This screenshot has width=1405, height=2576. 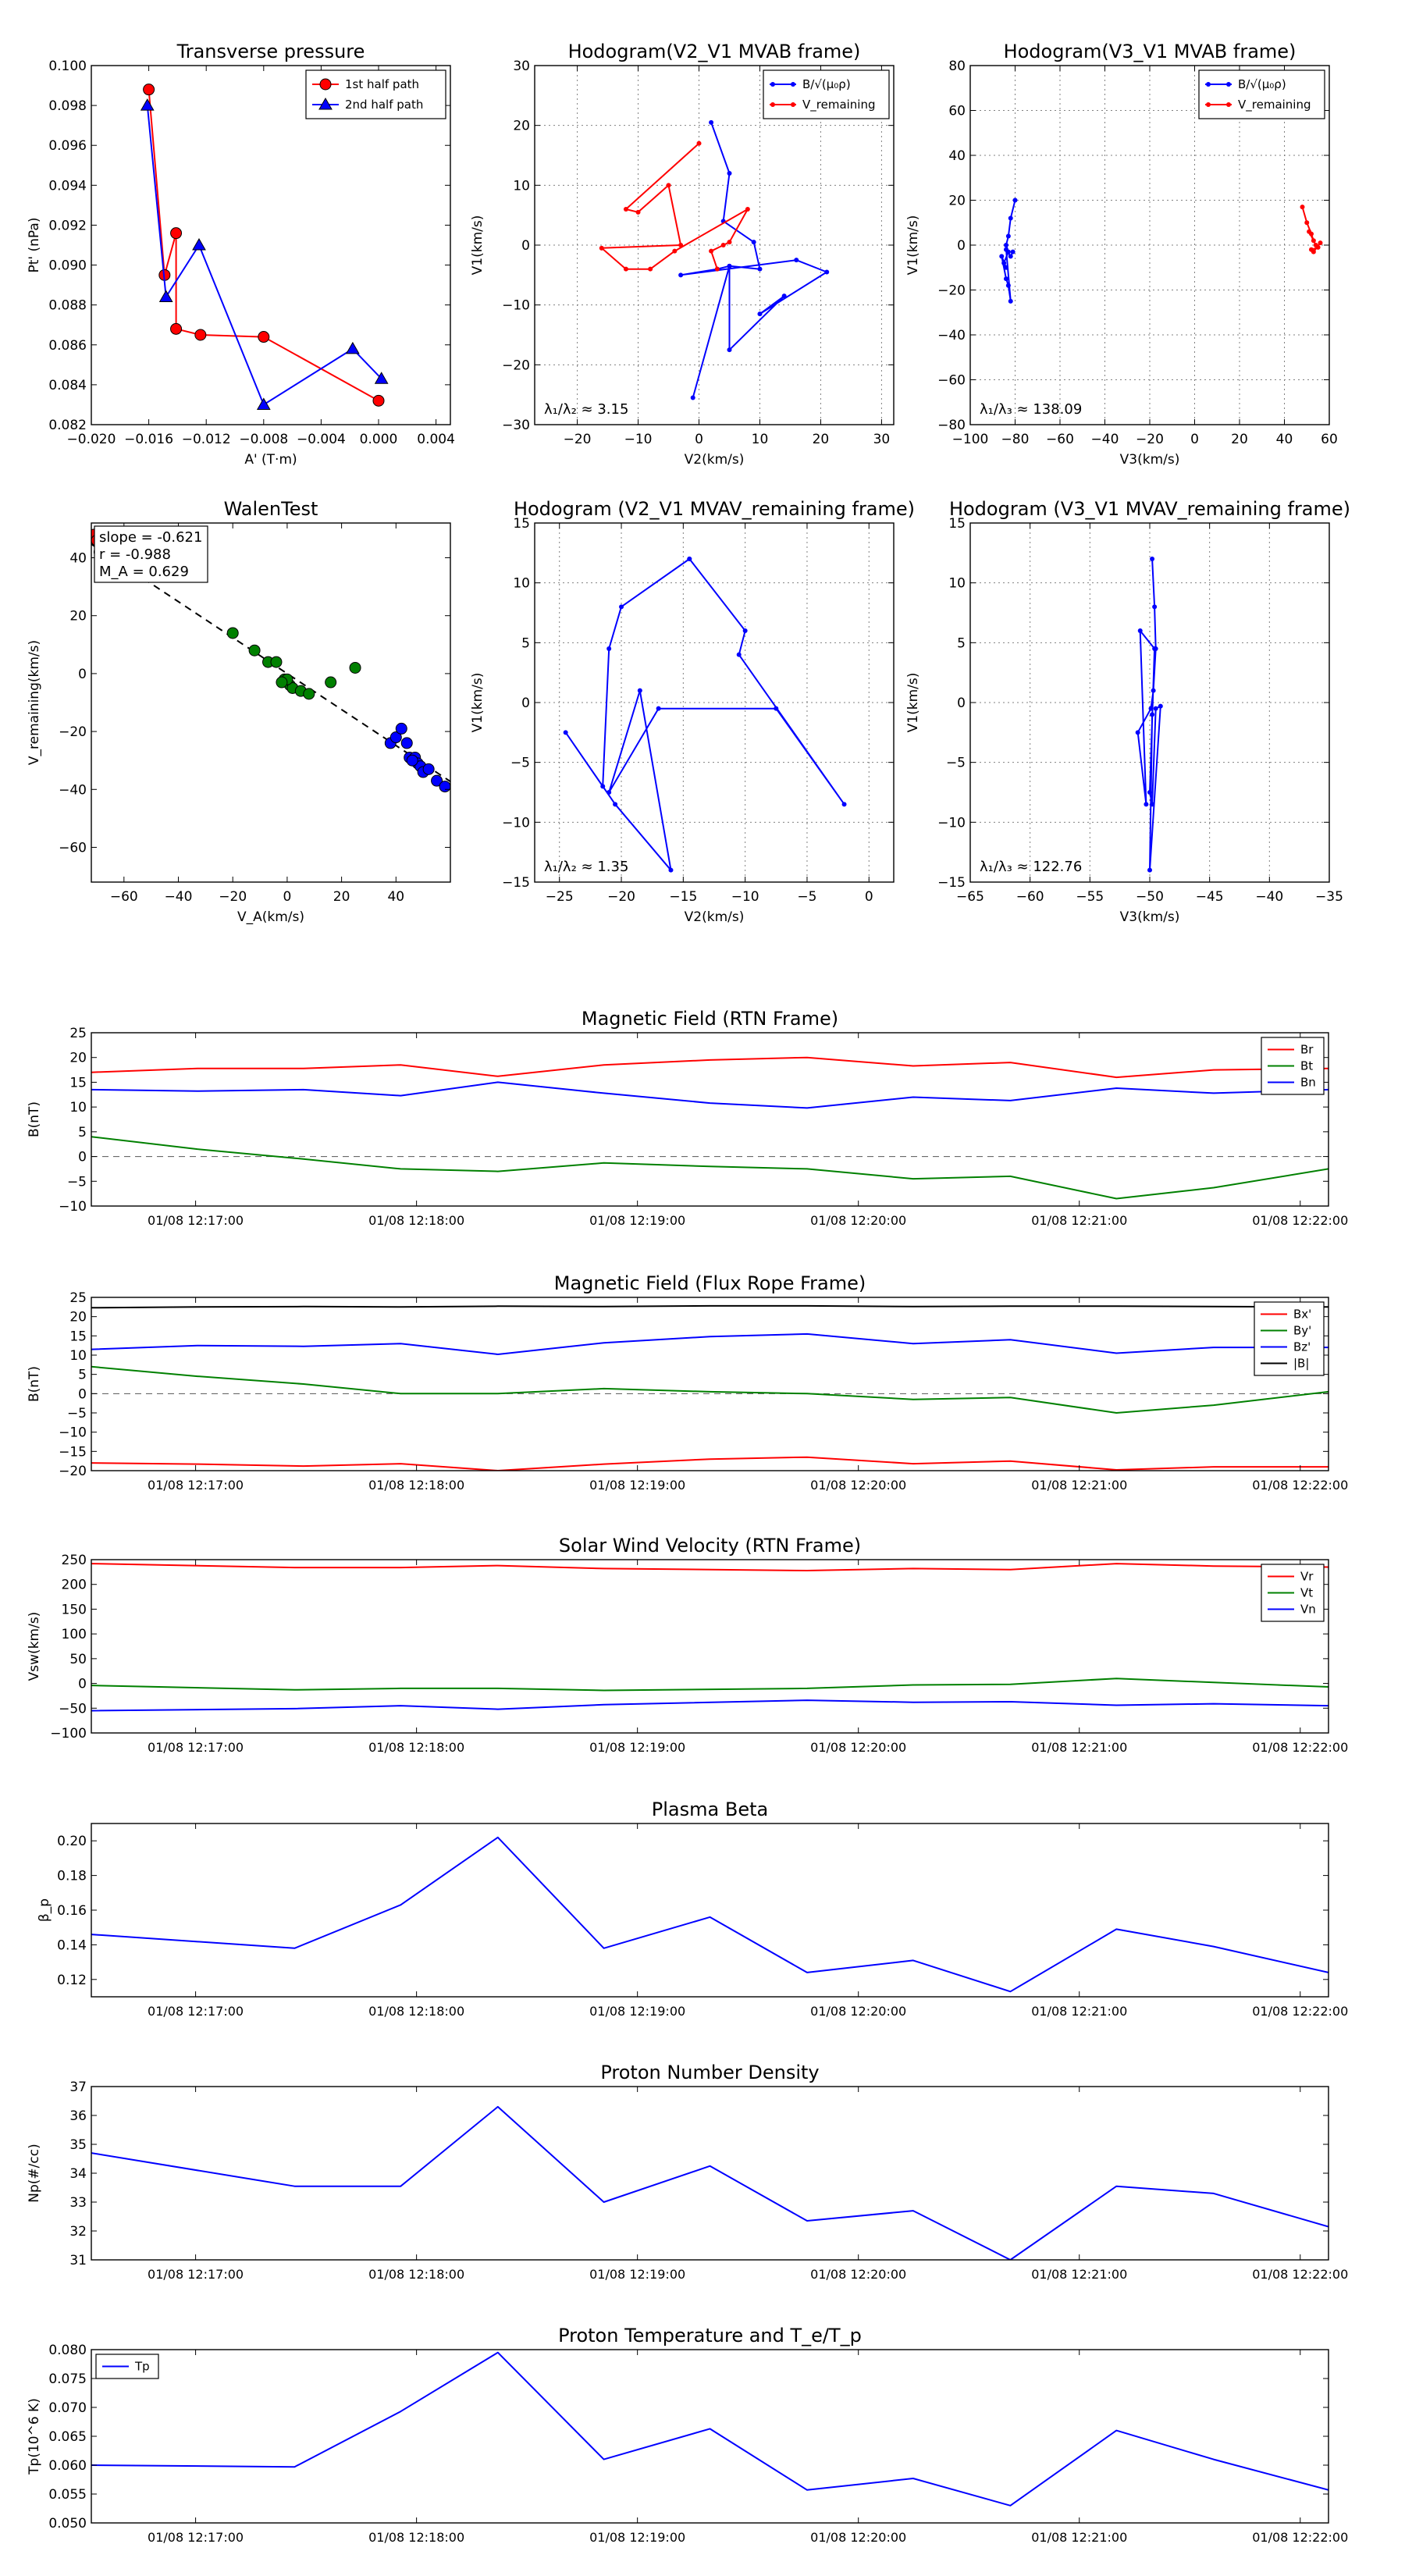 What do you see at coordinates (78, 559) in the screenshot?
I see `y-tick-label: 40` at bounding box center [78, 559].